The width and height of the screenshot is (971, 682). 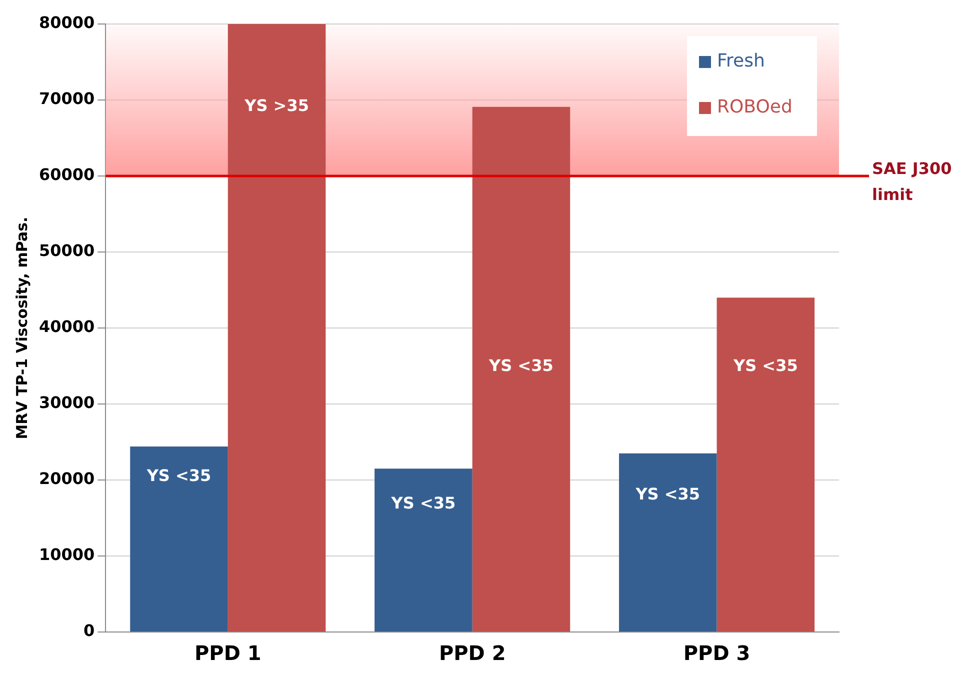 What do you see at coordinates (276, 105) in the screenshot?
I see `annotation: YS >35` at bounding box center [276, 105].